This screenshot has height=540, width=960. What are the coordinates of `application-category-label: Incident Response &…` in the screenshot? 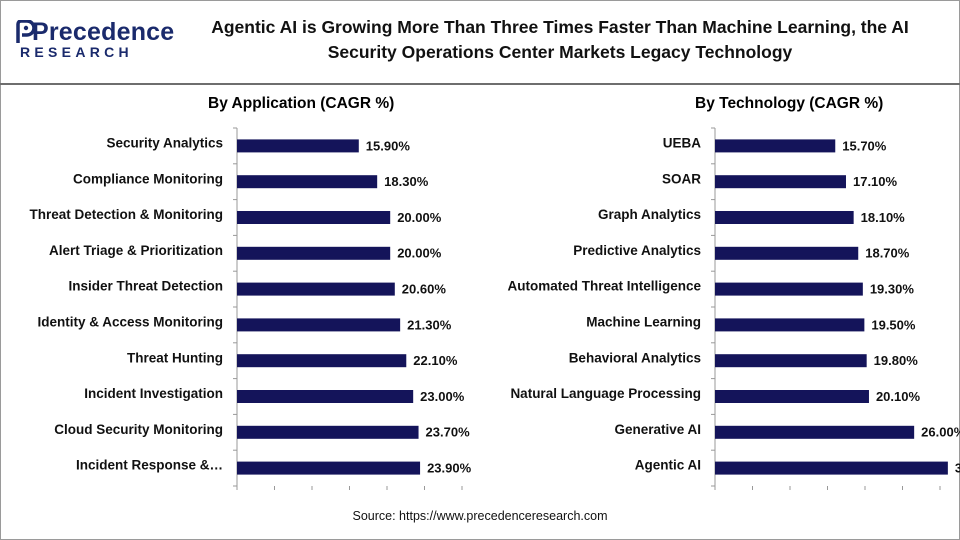 It's located at (149, 465).